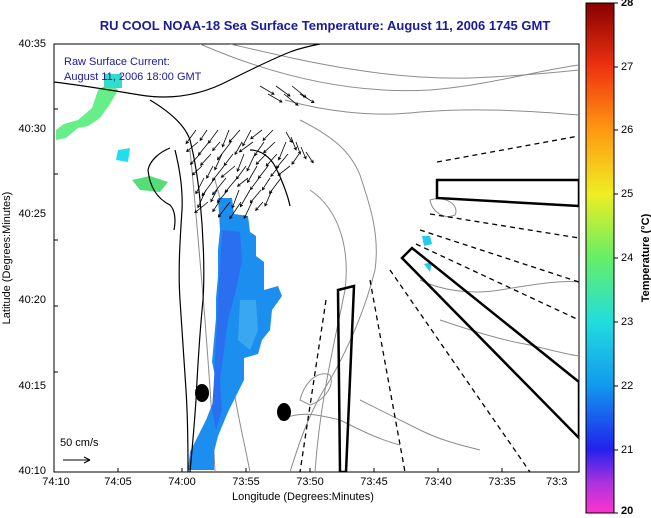 The height and width of the screenshot is (518, 651). Describe the element at coordinates (32, 386) in the screenshot. I see `y-tick-label: 40:15` at that location.